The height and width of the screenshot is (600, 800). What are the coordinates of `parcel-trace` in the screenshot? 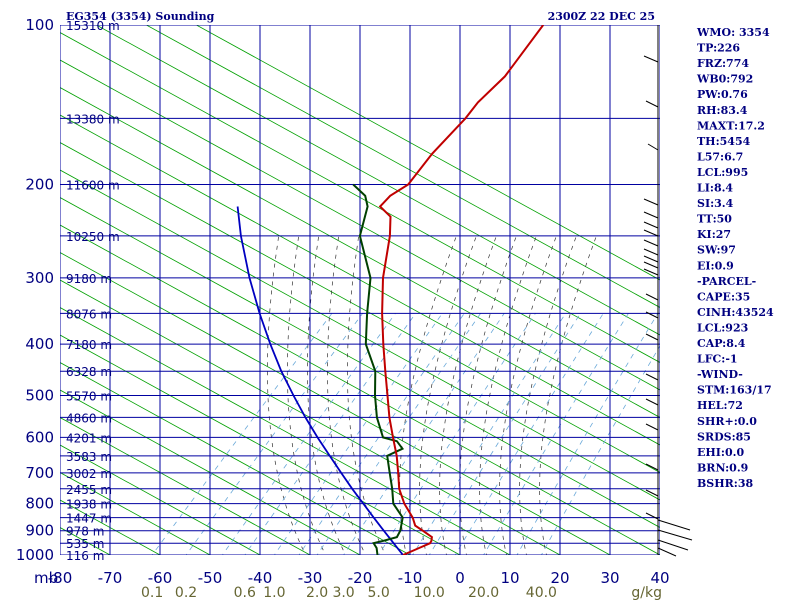 It's located at (320, 380).